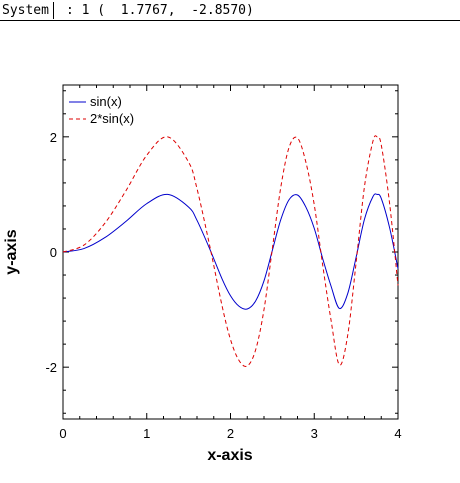 This screenshot has height=483, width=460. Describe the element at coordinates (62, 433) in the screenshot. I see `x-tick-label: 0` at that location.